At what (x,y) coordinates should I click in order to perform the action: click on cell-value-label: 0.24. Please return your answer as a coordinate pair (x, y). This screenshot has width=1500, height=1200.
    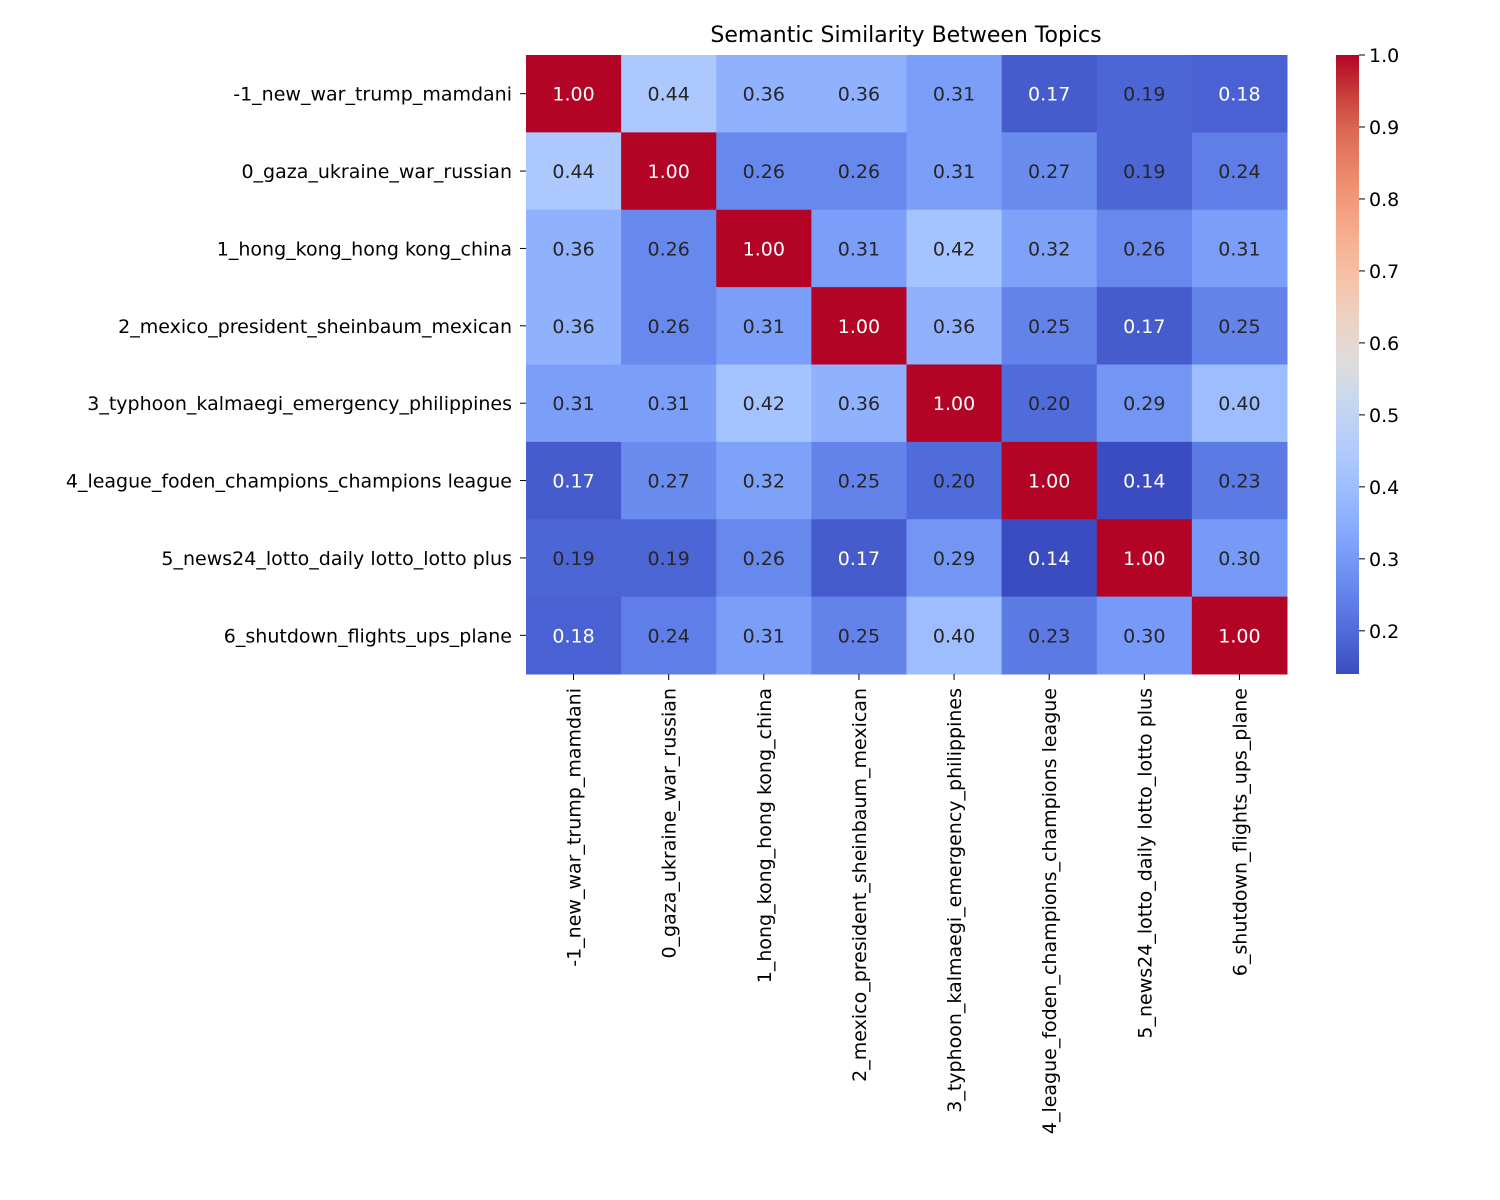
    Looking at the image, I should click on (1239, 172).